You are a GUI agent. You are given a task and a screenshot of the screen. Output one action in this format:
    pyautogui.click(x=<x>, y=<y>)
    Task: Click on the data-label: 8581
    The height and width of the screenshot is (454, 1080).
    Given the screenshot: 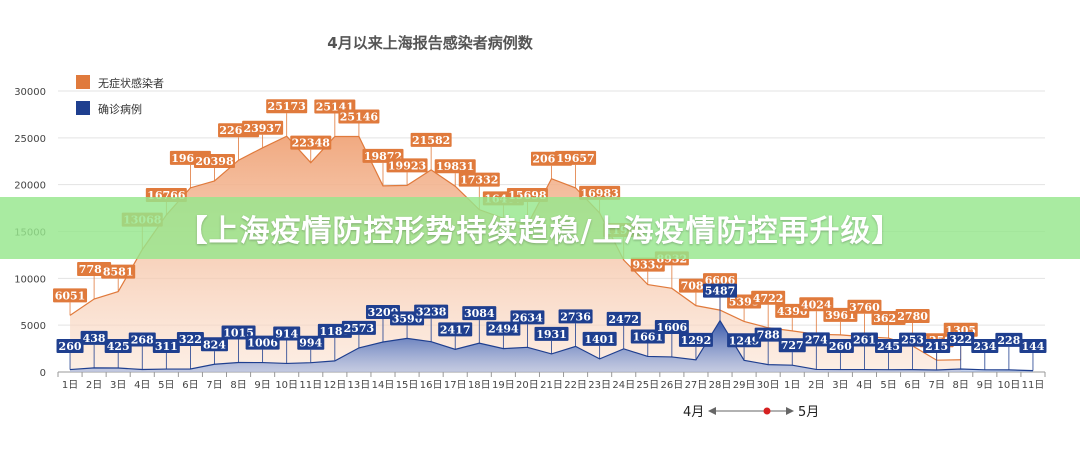 What is the action you would take?
    pyautogui.click(x=118, y=272)
    